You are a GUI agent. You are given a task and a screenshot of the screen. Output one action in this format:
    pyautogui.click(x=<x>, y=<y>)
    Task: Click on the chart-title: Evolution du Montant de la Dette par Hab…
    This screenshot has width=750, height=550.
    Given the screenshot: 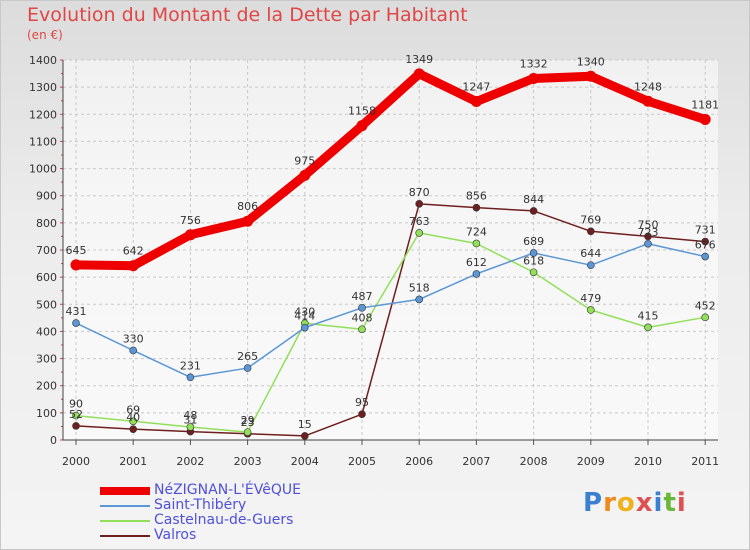 What is the action you would take?
    pyautogui.click(x=247, y=15)
    